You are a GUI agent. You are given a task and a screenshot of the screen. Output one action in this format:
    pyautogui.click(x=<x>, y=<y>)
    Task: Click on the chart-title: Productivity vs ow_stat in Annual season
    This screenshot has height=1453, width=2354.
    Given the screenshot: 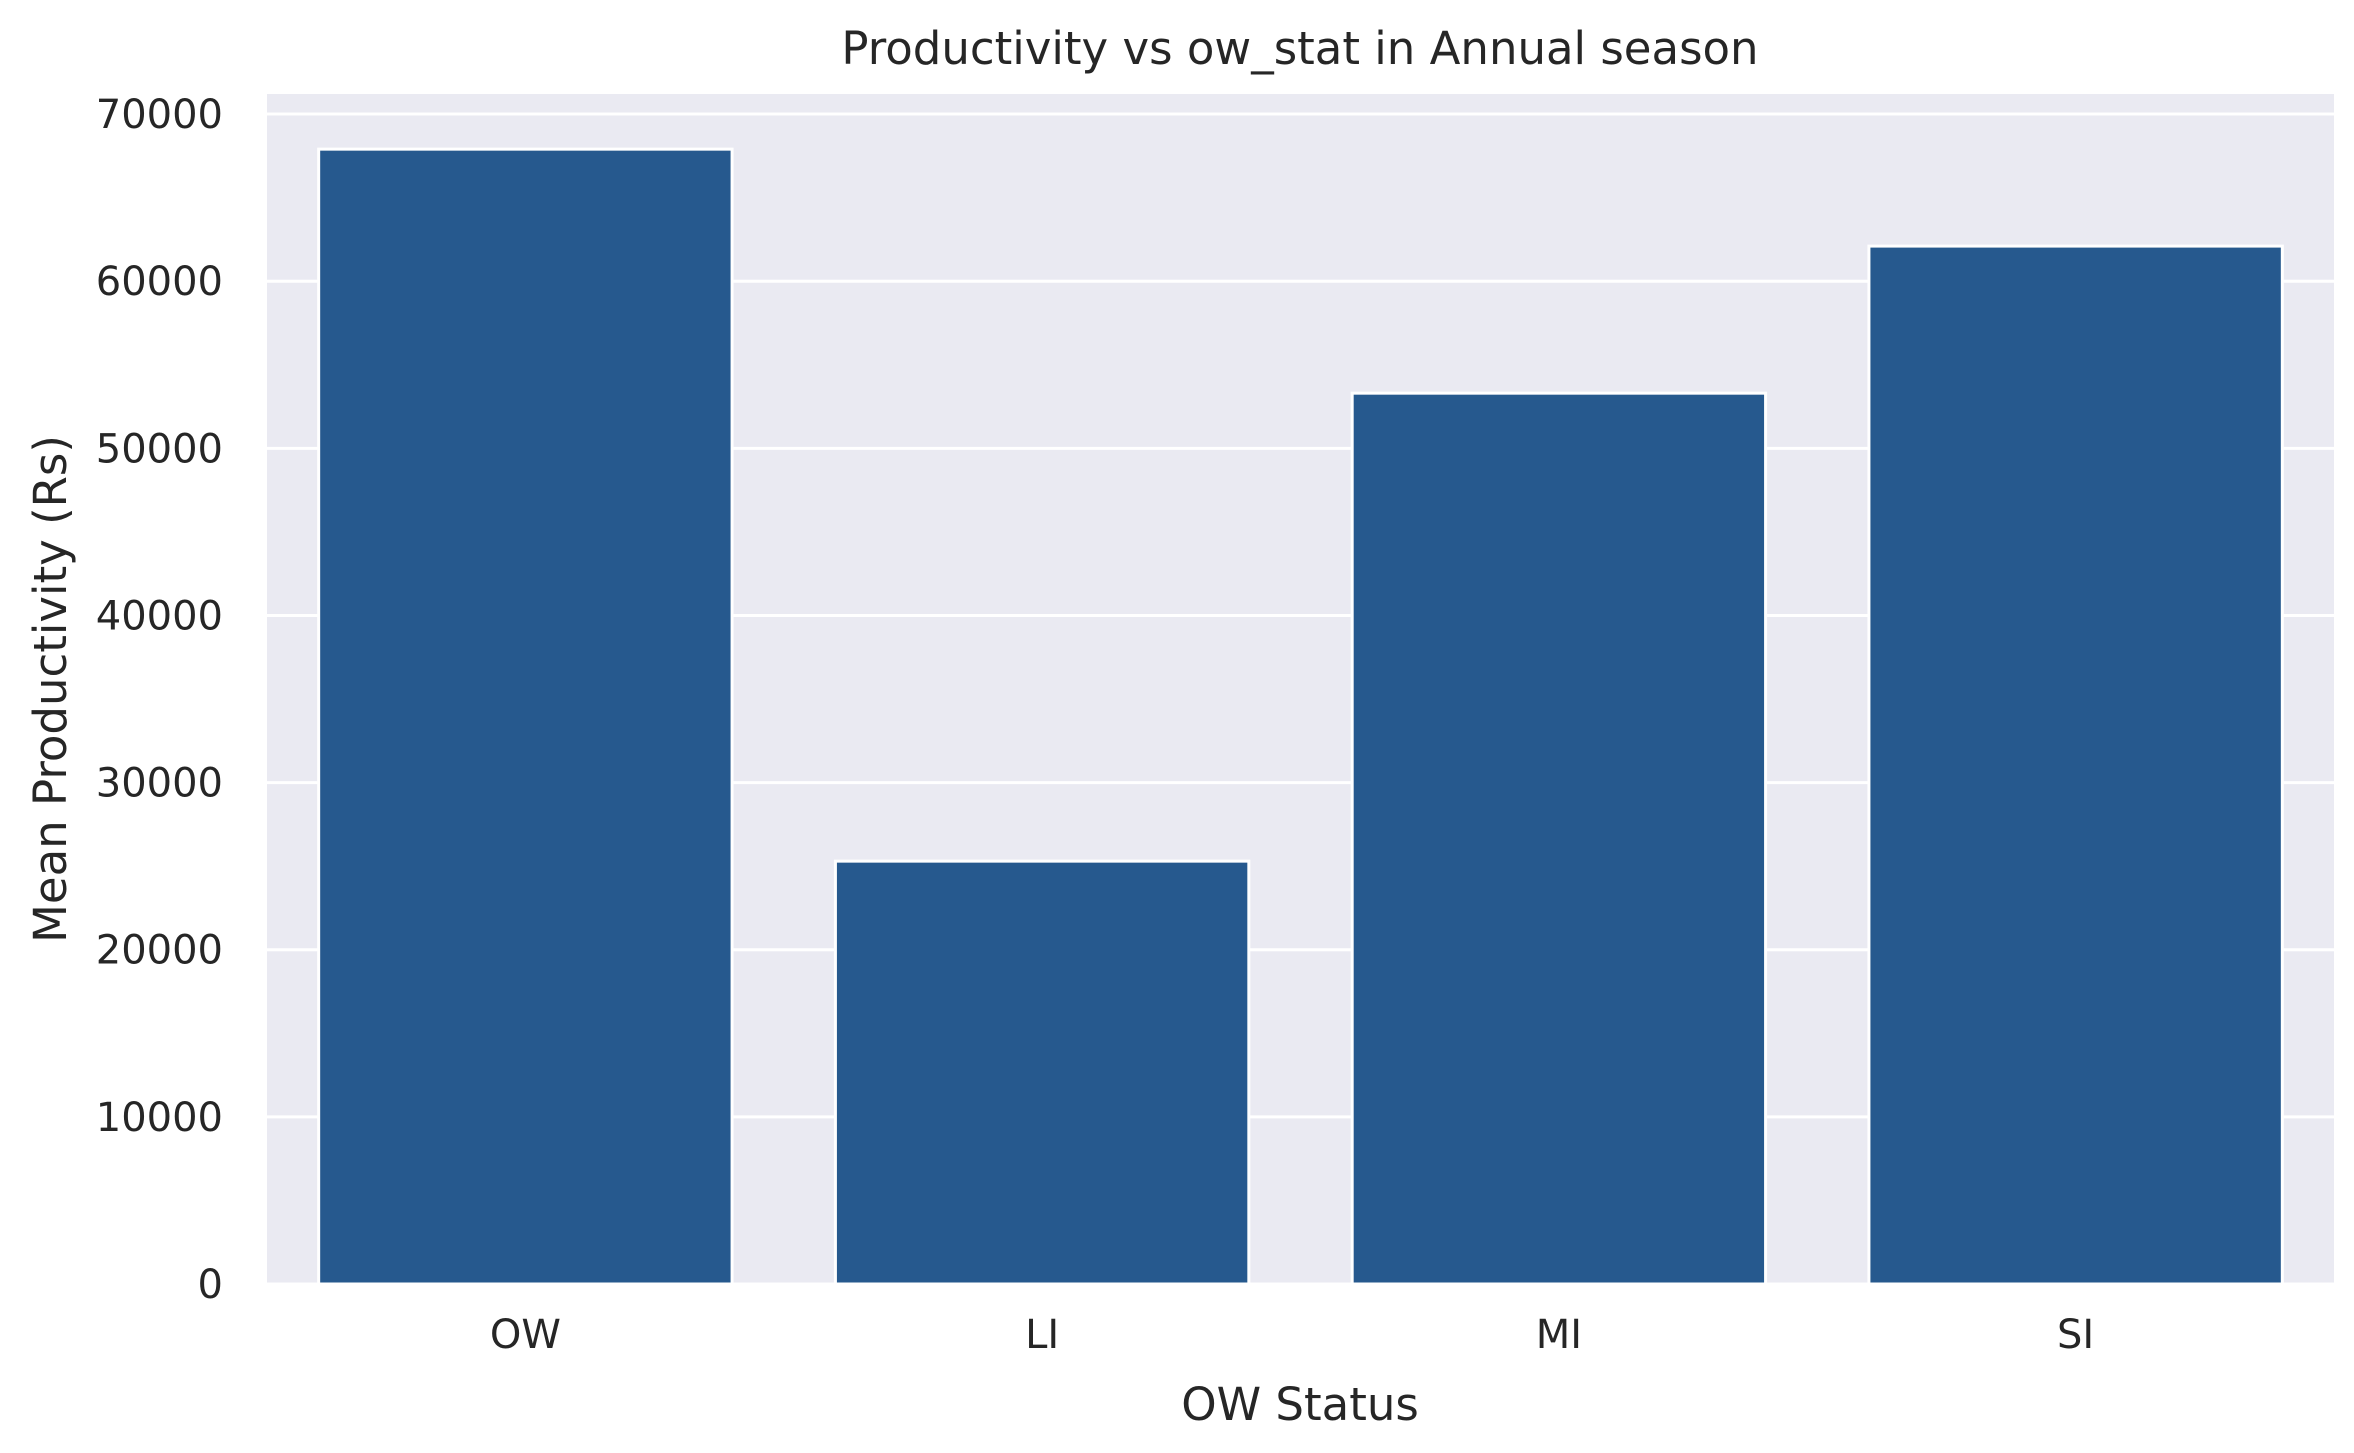 What is the action you would take?
    pyautogui.click(x=1299, y=48)
    